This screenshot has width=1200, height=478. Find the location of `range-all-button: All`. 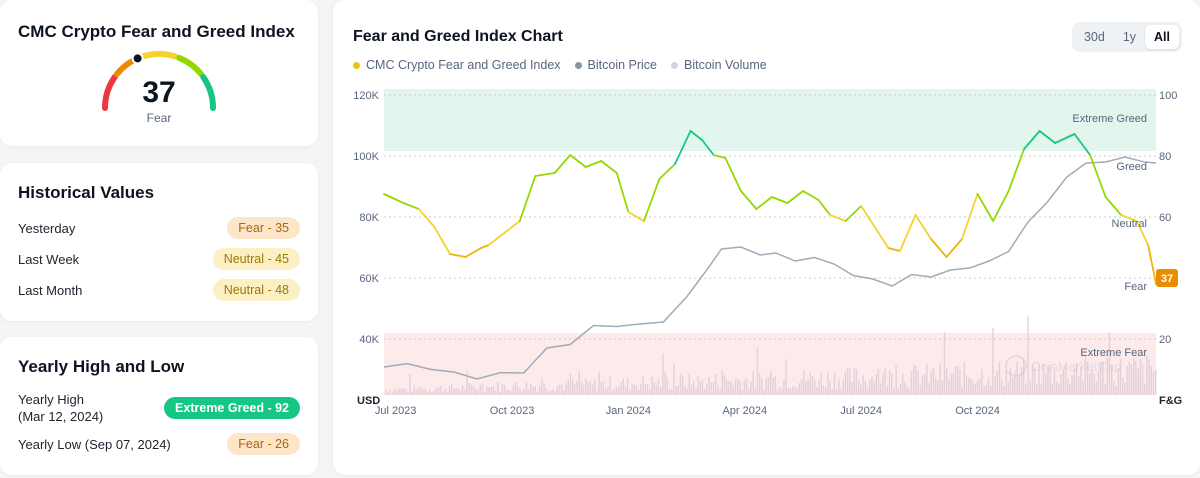

range-all-button: All is located at coordinates (1162, 37).